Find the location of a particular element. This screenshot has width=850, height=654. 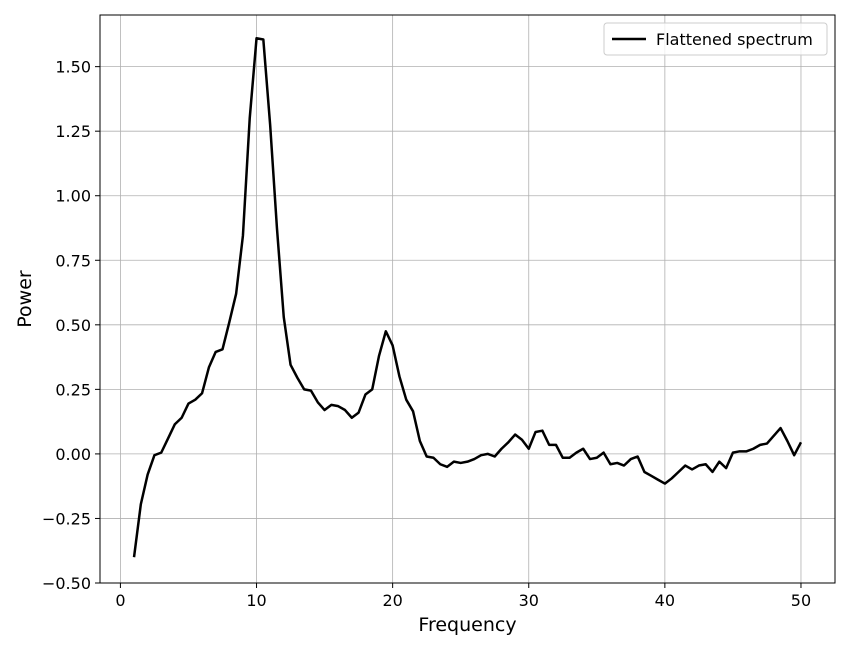

y-tick-label: 1.25 is located at coordinates (73, 131).